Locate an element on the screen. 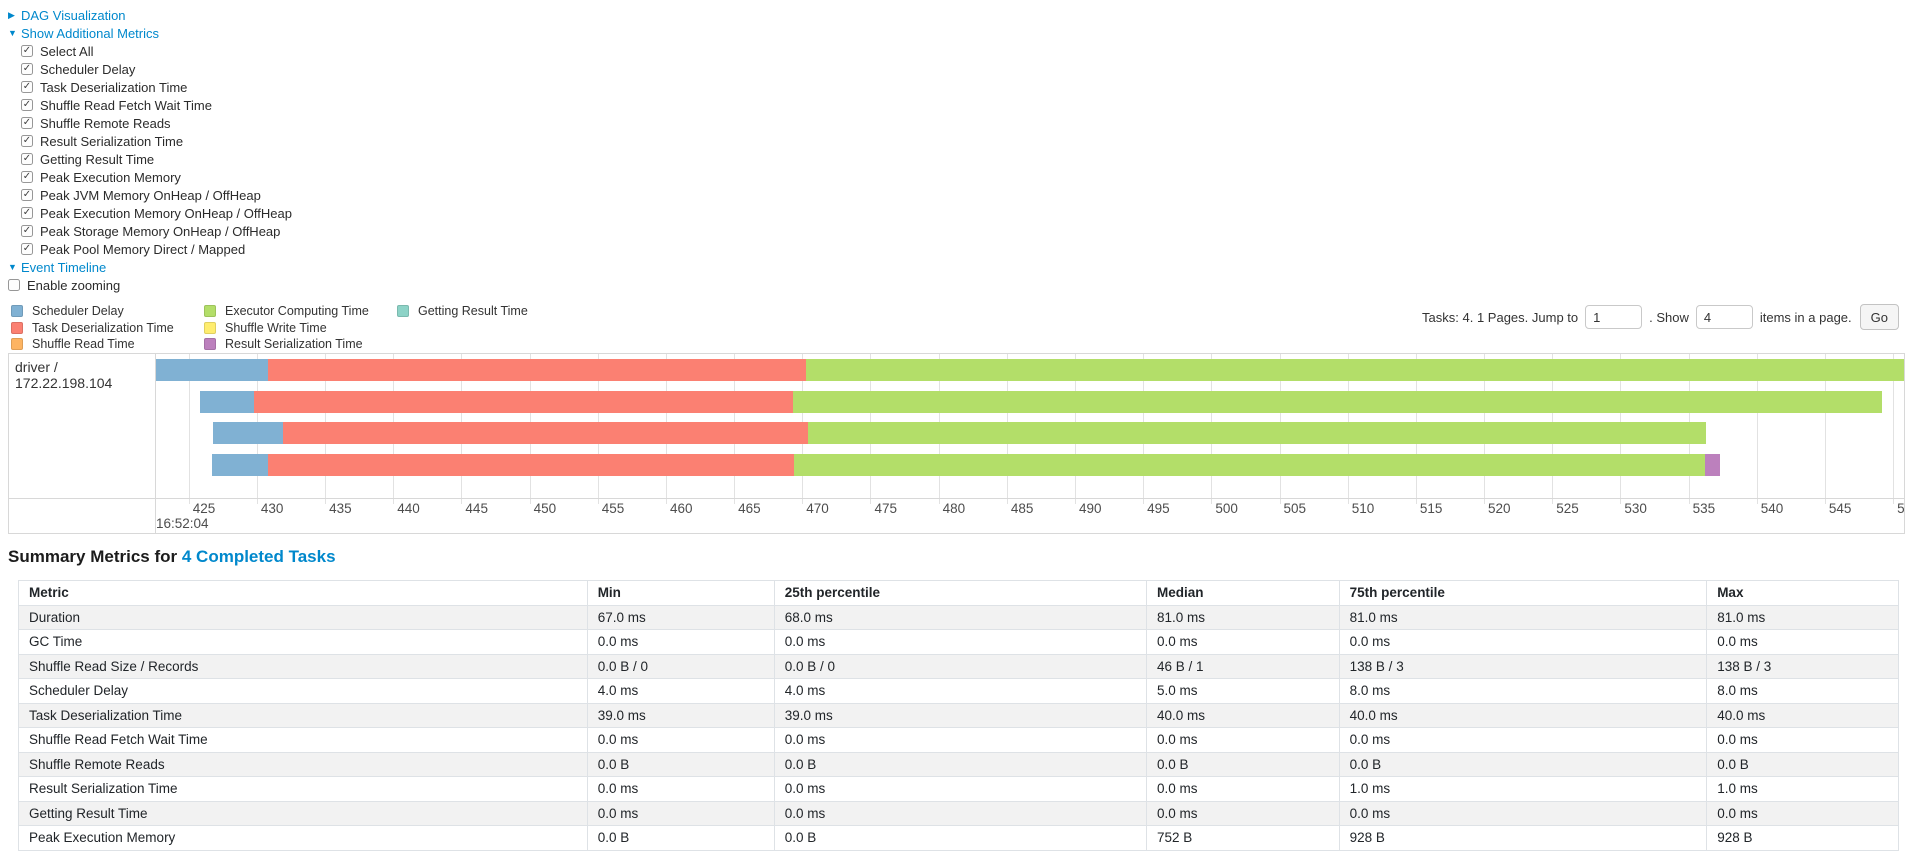  checkbox-item: ✓ Peak Pool Memory Direct / Mapped is located at coordinates (964, 249).